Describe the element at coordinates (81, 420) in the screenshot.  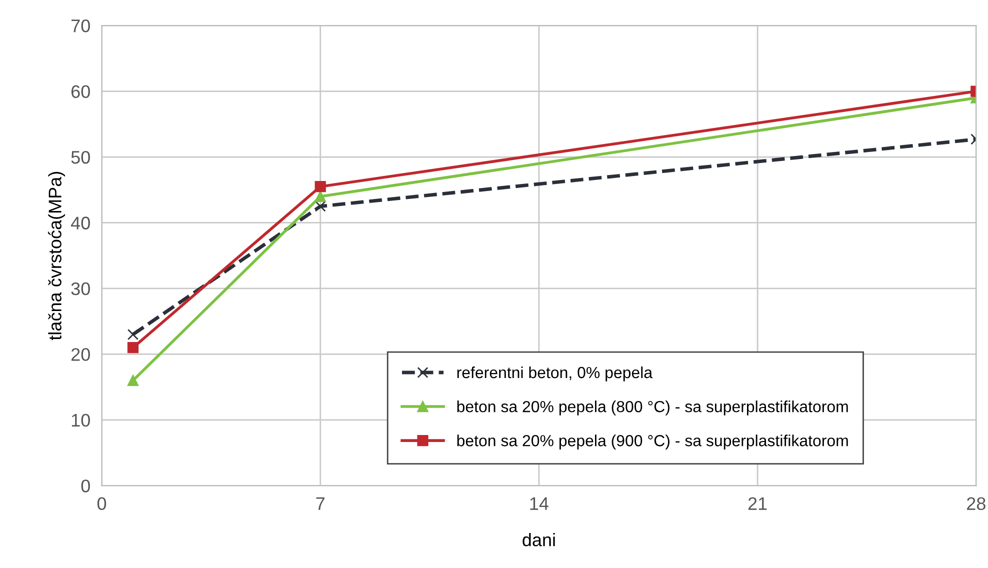
I see `y-tick-label: 10` at that location.